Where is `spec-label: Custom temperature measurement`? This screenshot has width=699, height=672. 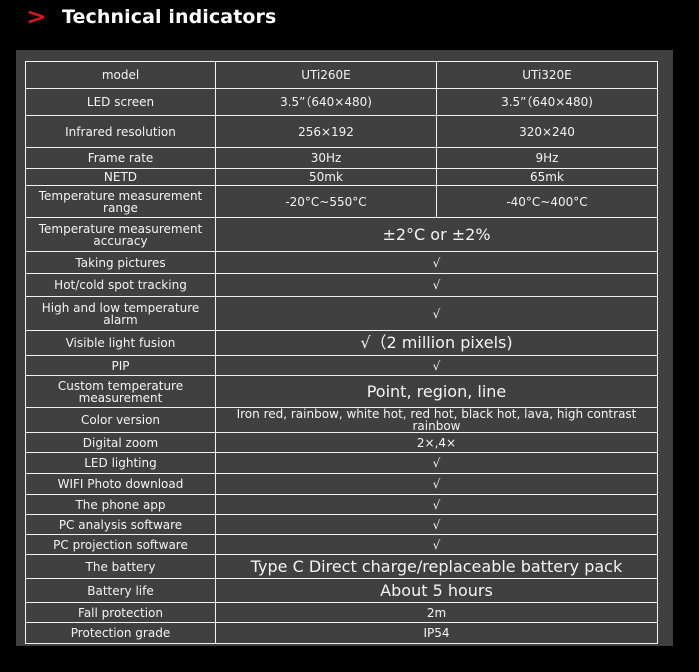
spec-label: Custom temperature measurement is located at coordinates (120, 391).